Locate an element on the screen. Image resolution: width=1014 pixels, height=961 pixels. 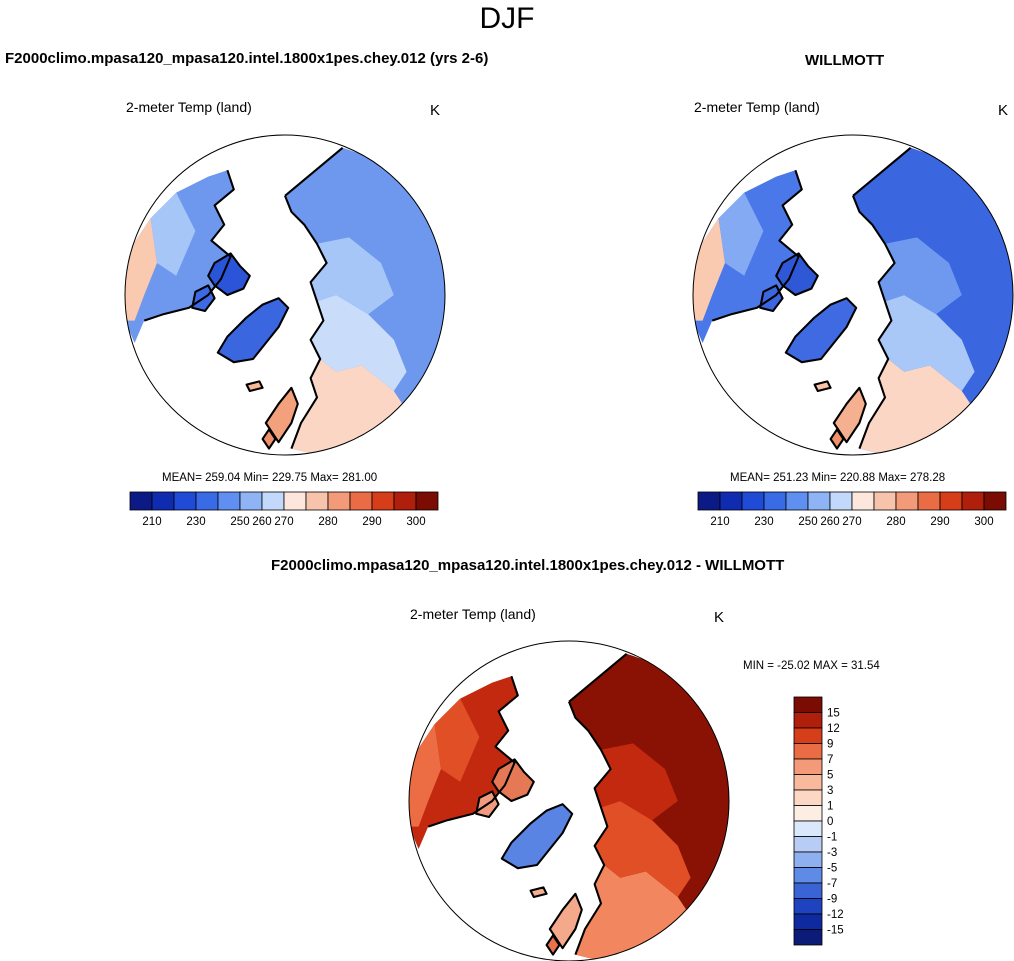
panel-obs-stats: MEAN= 251.23 Min= 220.88 Max= 278.28 is located at coordinates (838, 478).